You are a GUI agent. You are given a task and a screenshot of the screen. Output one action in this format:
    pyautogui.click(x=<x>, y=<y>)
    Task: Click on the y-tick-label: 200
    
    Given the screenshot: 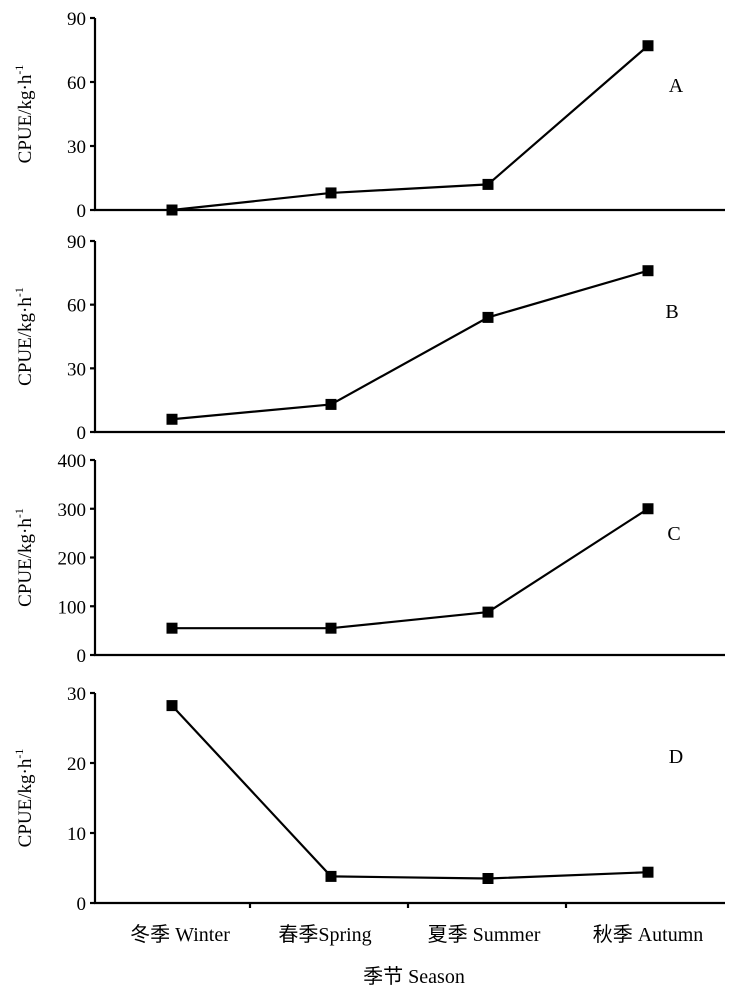 What is the action you would take?
    pyautogui.click(x=72, y=559)
    